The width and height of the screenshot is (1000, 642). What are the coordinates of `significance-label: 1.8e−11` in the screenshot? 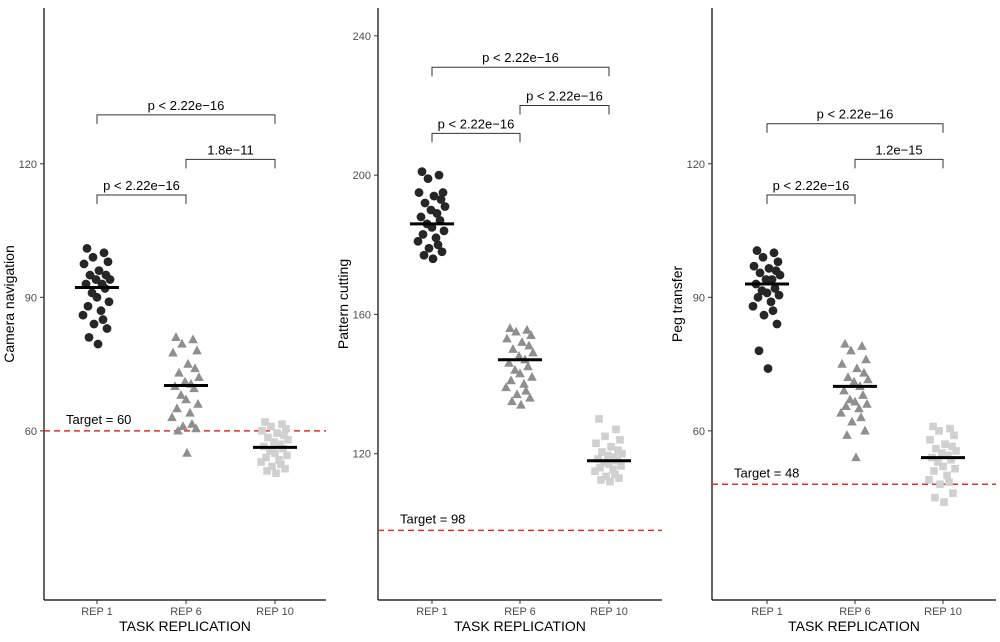 It's located at (230, 149).